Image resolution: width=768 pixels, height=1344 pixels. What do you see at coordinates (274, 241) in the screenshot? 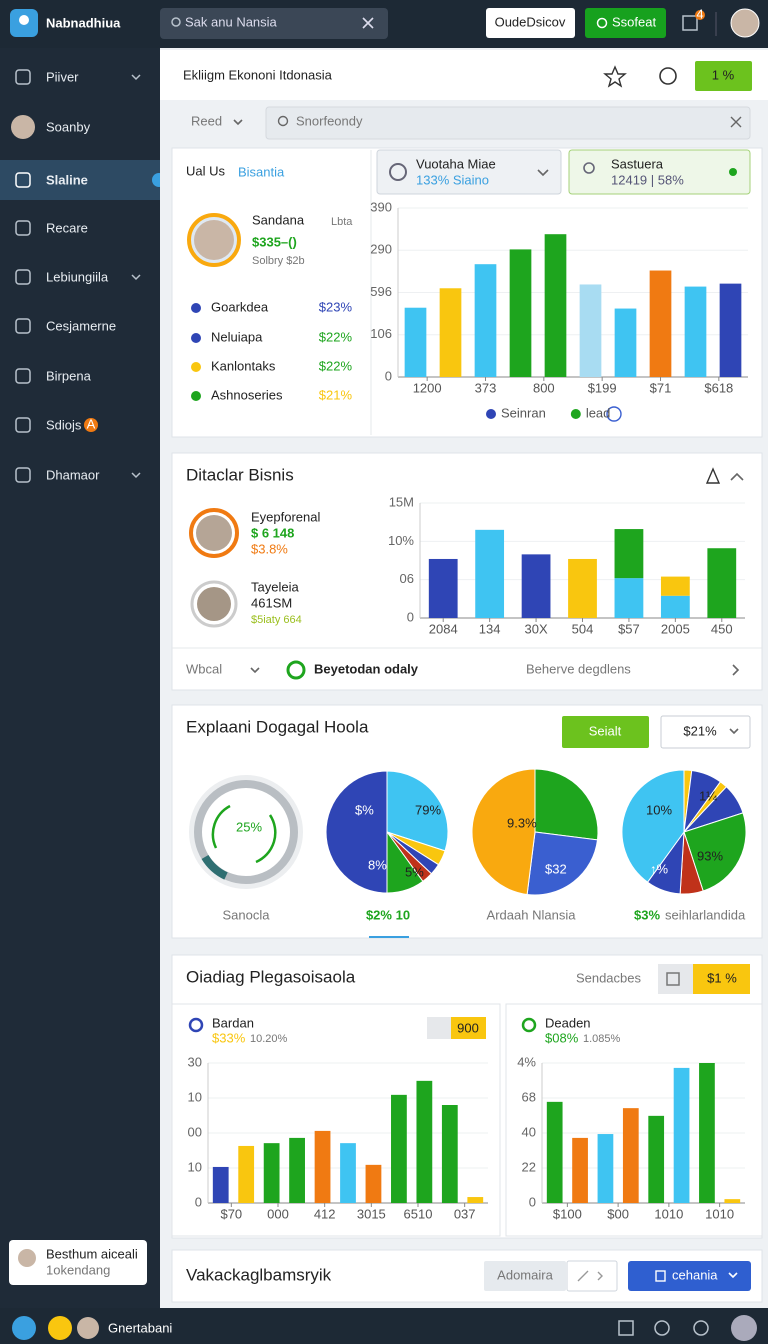
I see `profile-value: $335–()` at bounding box center [274, 241].